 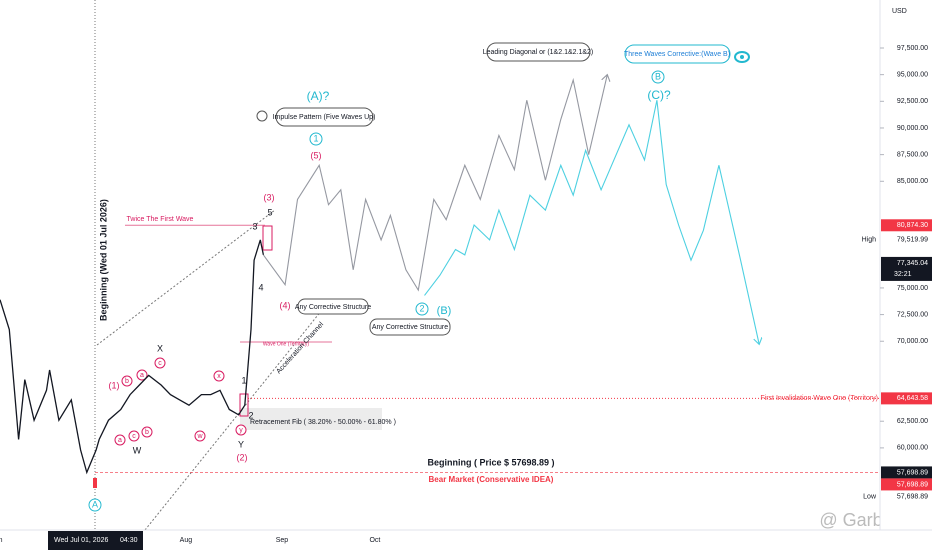 I want to click on annotation: b, so click(x=147, y=432).